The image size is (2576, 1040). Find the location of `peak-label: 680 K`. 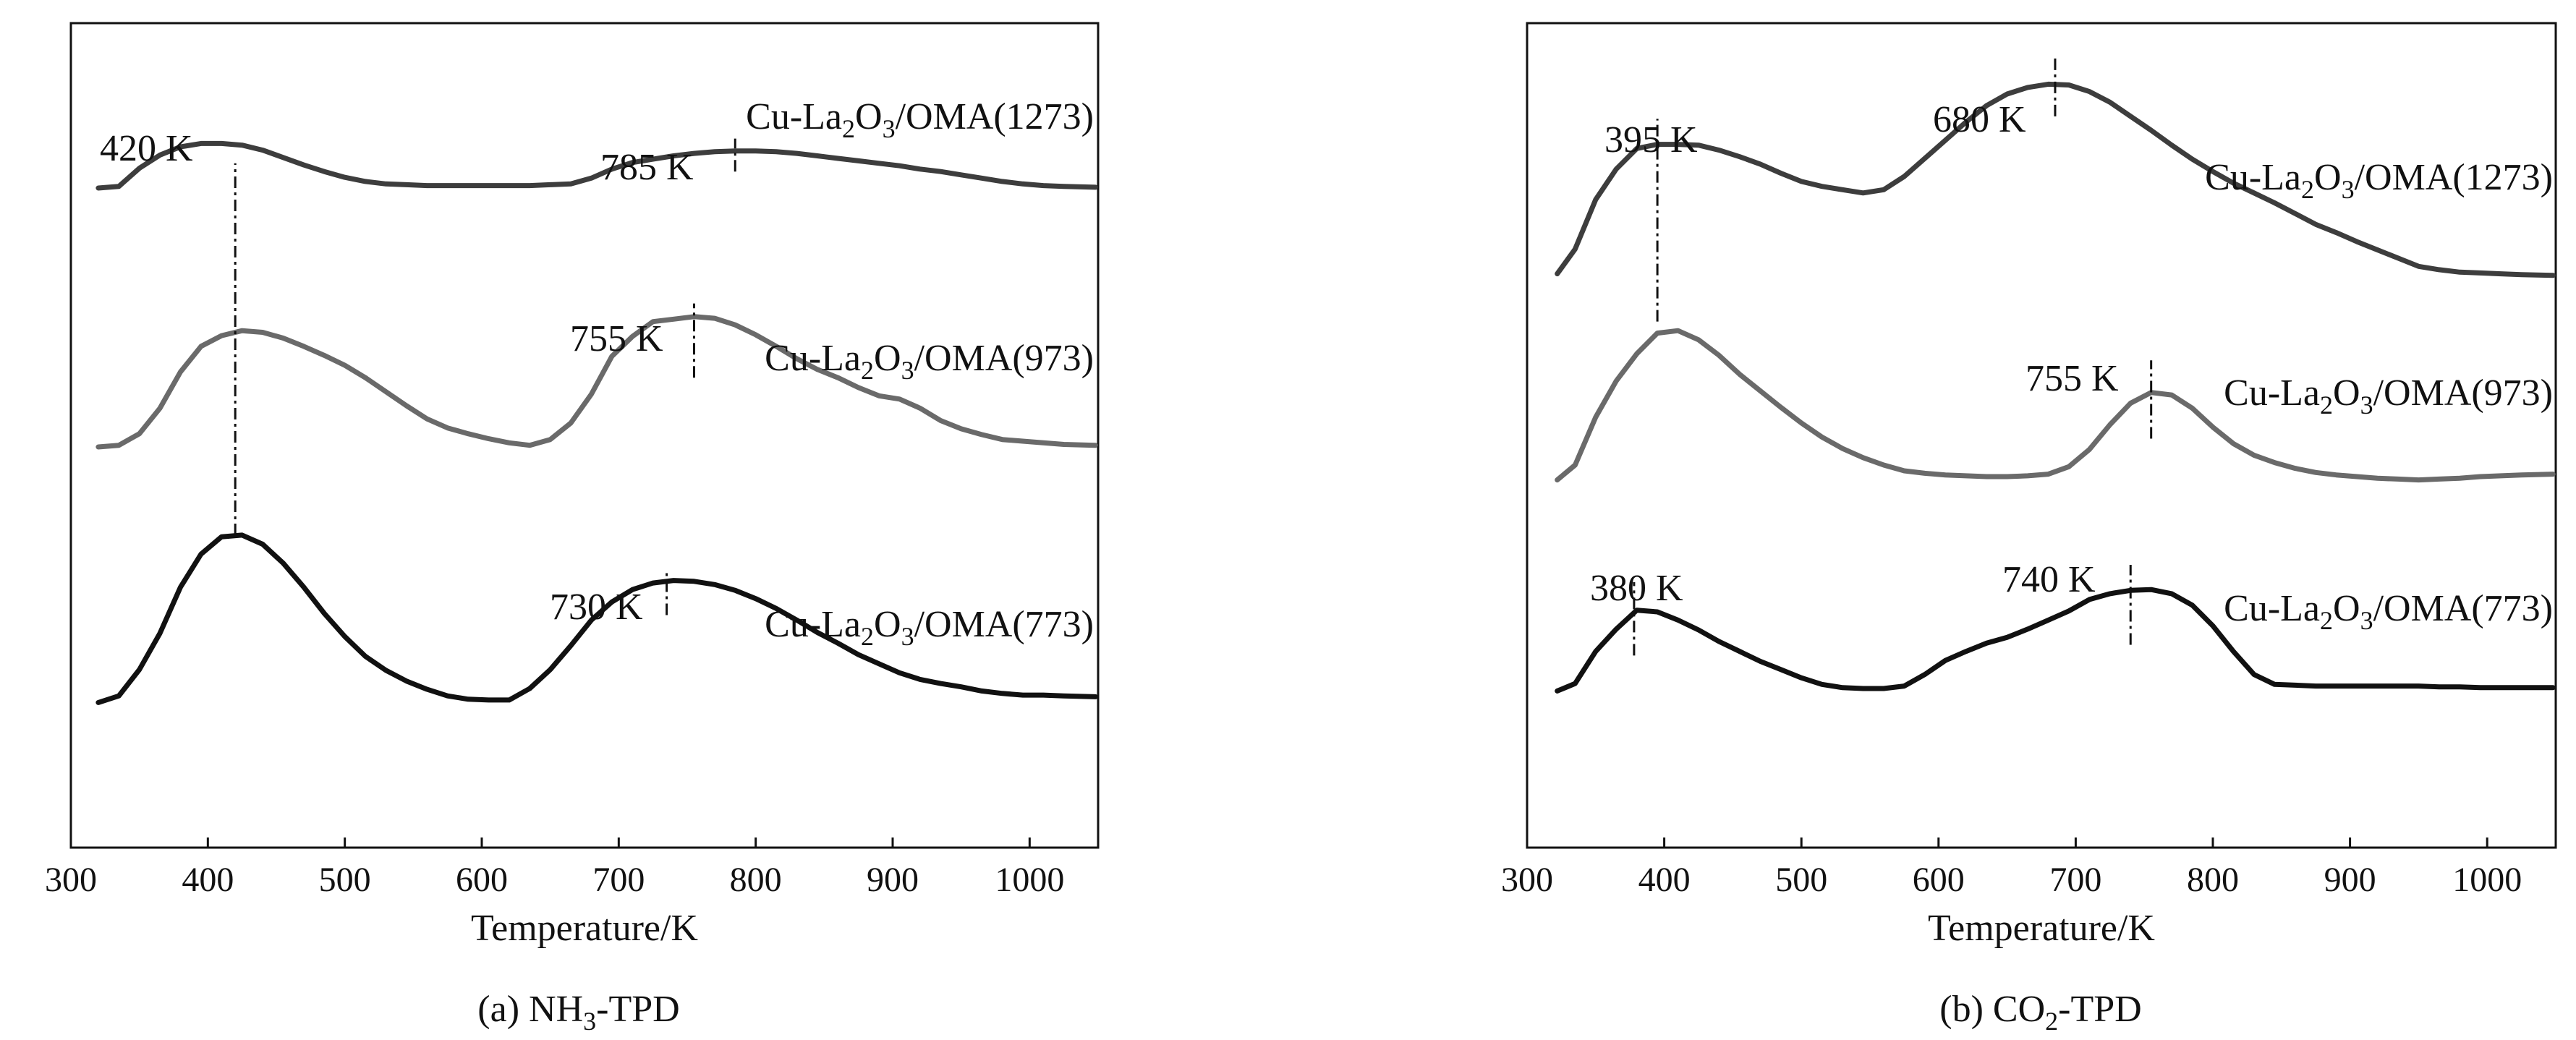

peak-label: 680 K is located at coordinates (1979, 120).